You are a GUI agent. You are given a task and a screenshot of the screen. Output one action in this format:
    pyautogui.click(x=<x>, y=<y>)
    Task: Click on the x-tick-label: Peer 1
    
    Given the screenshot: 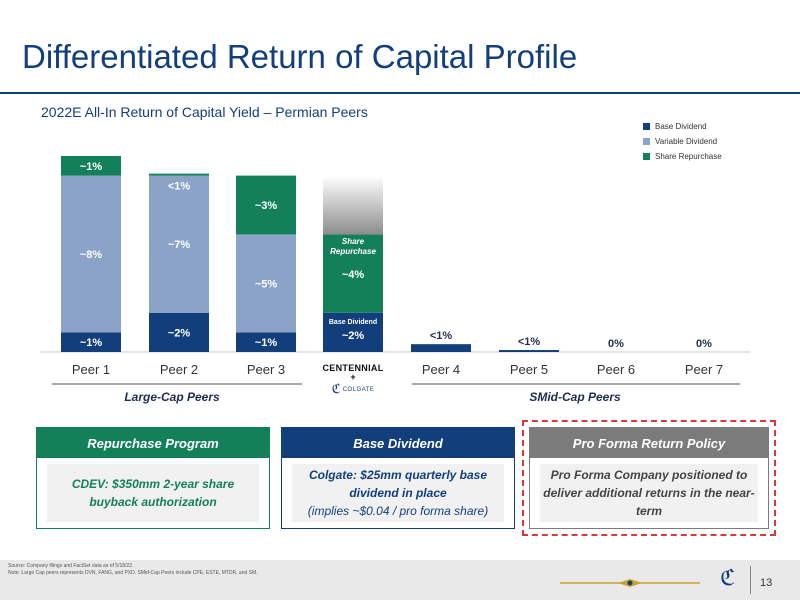 What is the action you would take?
    pyautogui.click(x=91, y=369)
    